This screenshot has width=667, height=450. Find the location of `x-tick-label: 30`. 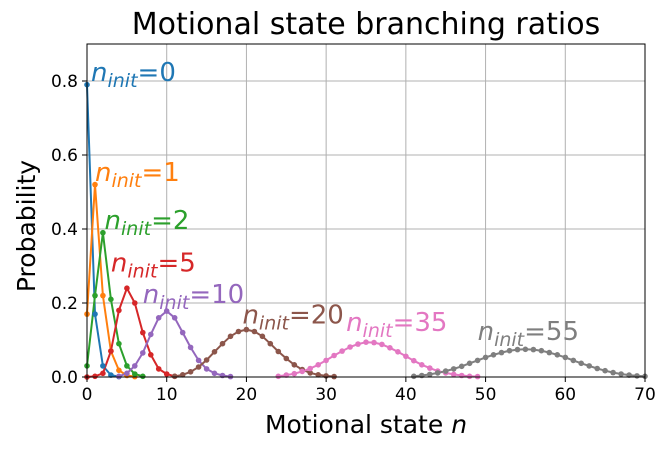

x-tick-label: 30 is located at coordinates (326, 395).